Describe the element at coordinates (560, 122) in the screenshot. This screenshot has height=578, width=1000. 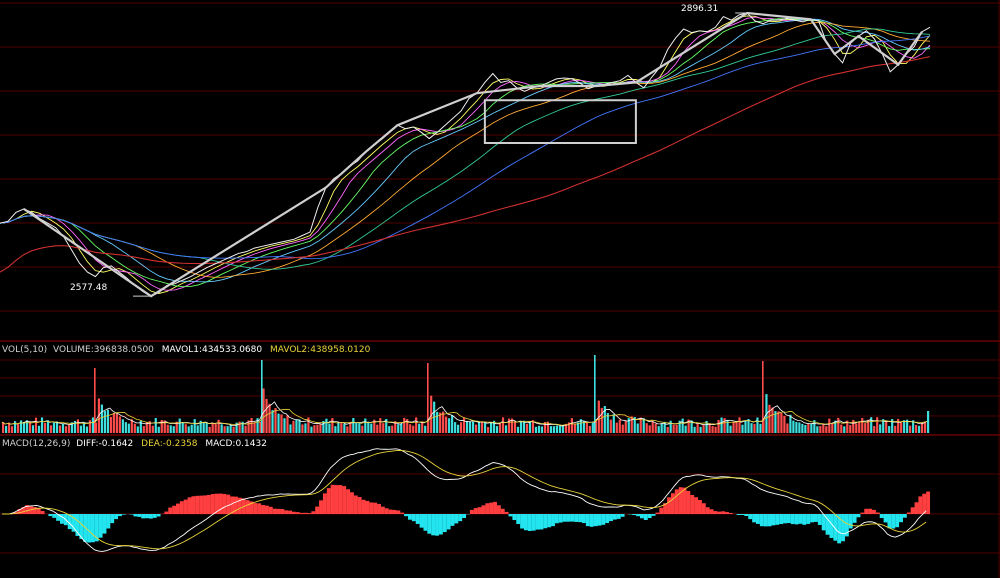
I see `consolidation-box` at that location.